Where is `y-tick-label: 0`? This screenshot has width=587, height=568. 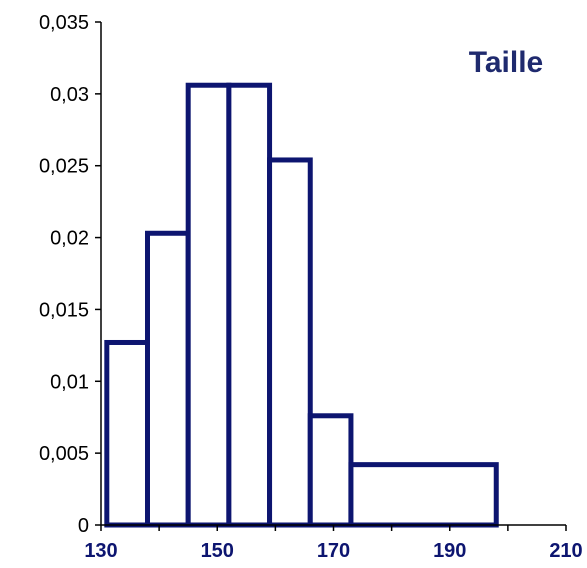
y-tick-label: 0 is located at coordinates (83, 526).